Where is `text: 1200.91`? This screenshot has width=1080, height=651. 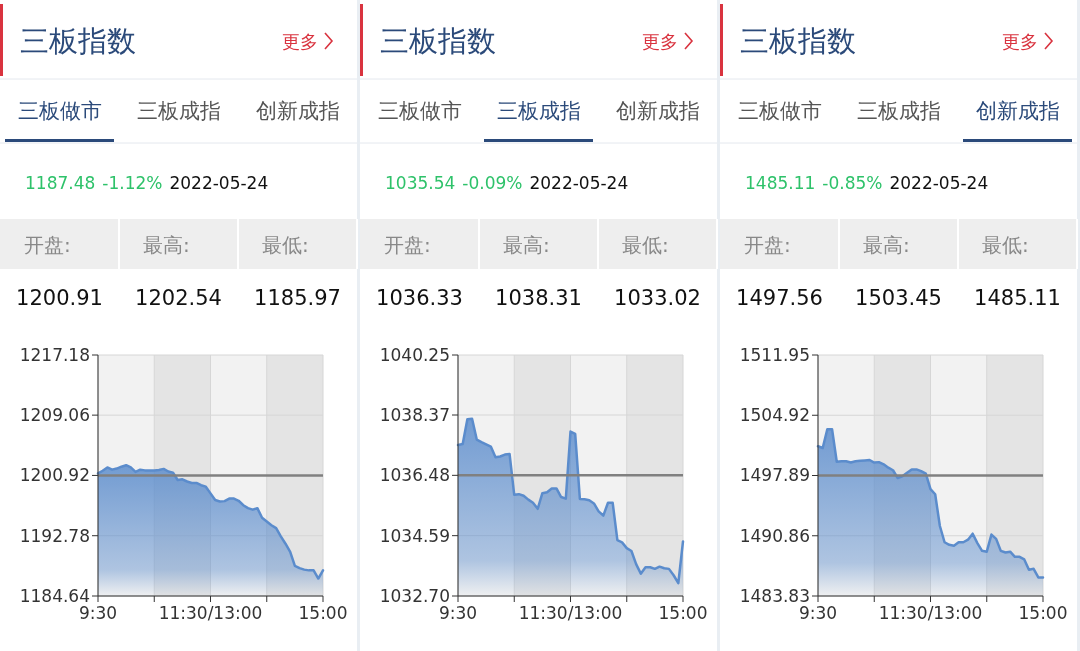
text: 1200.91 is located at coordinates (59, 298).